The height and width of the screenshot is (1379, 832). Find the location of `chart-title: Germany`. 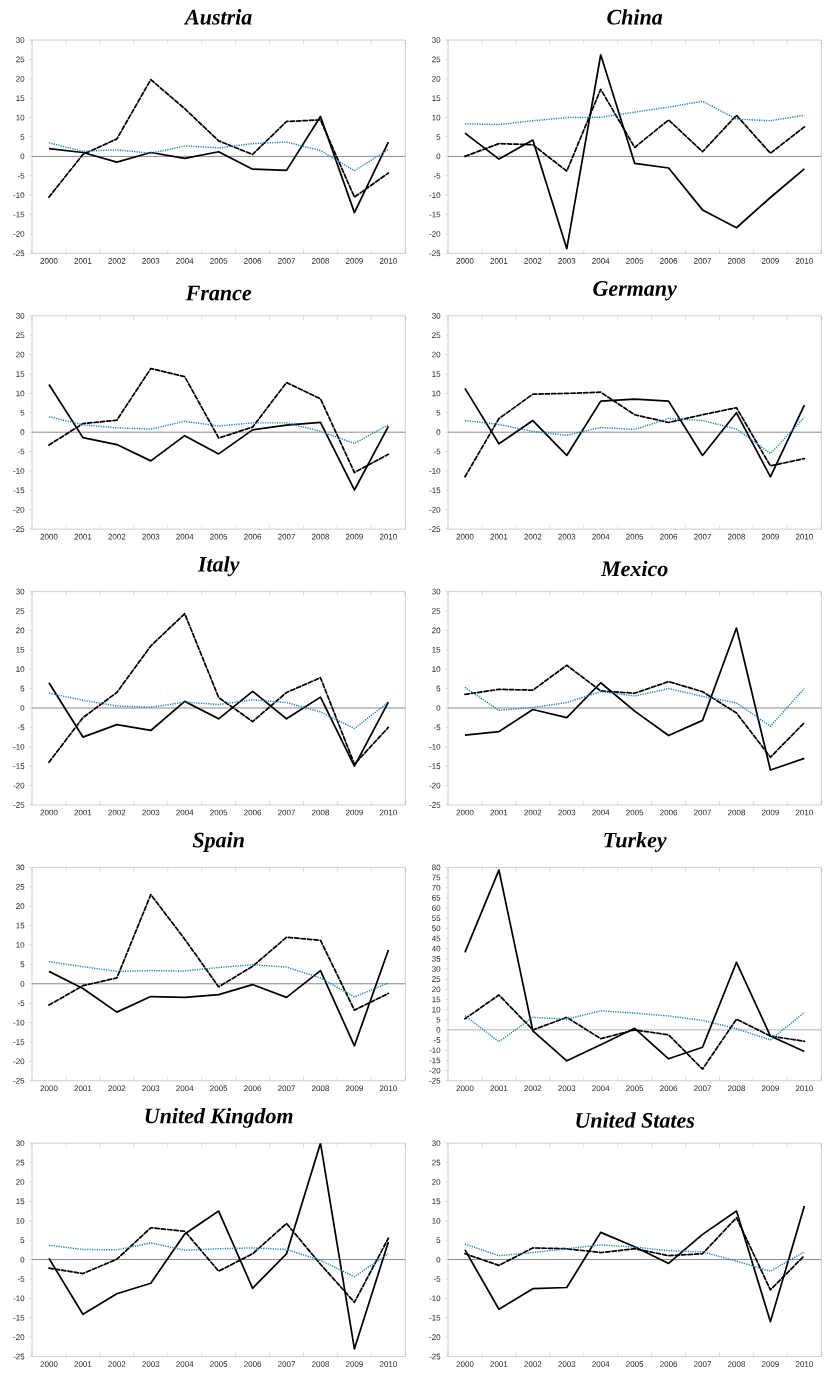

chart-title: Germany is located at coordinates (635, 291).